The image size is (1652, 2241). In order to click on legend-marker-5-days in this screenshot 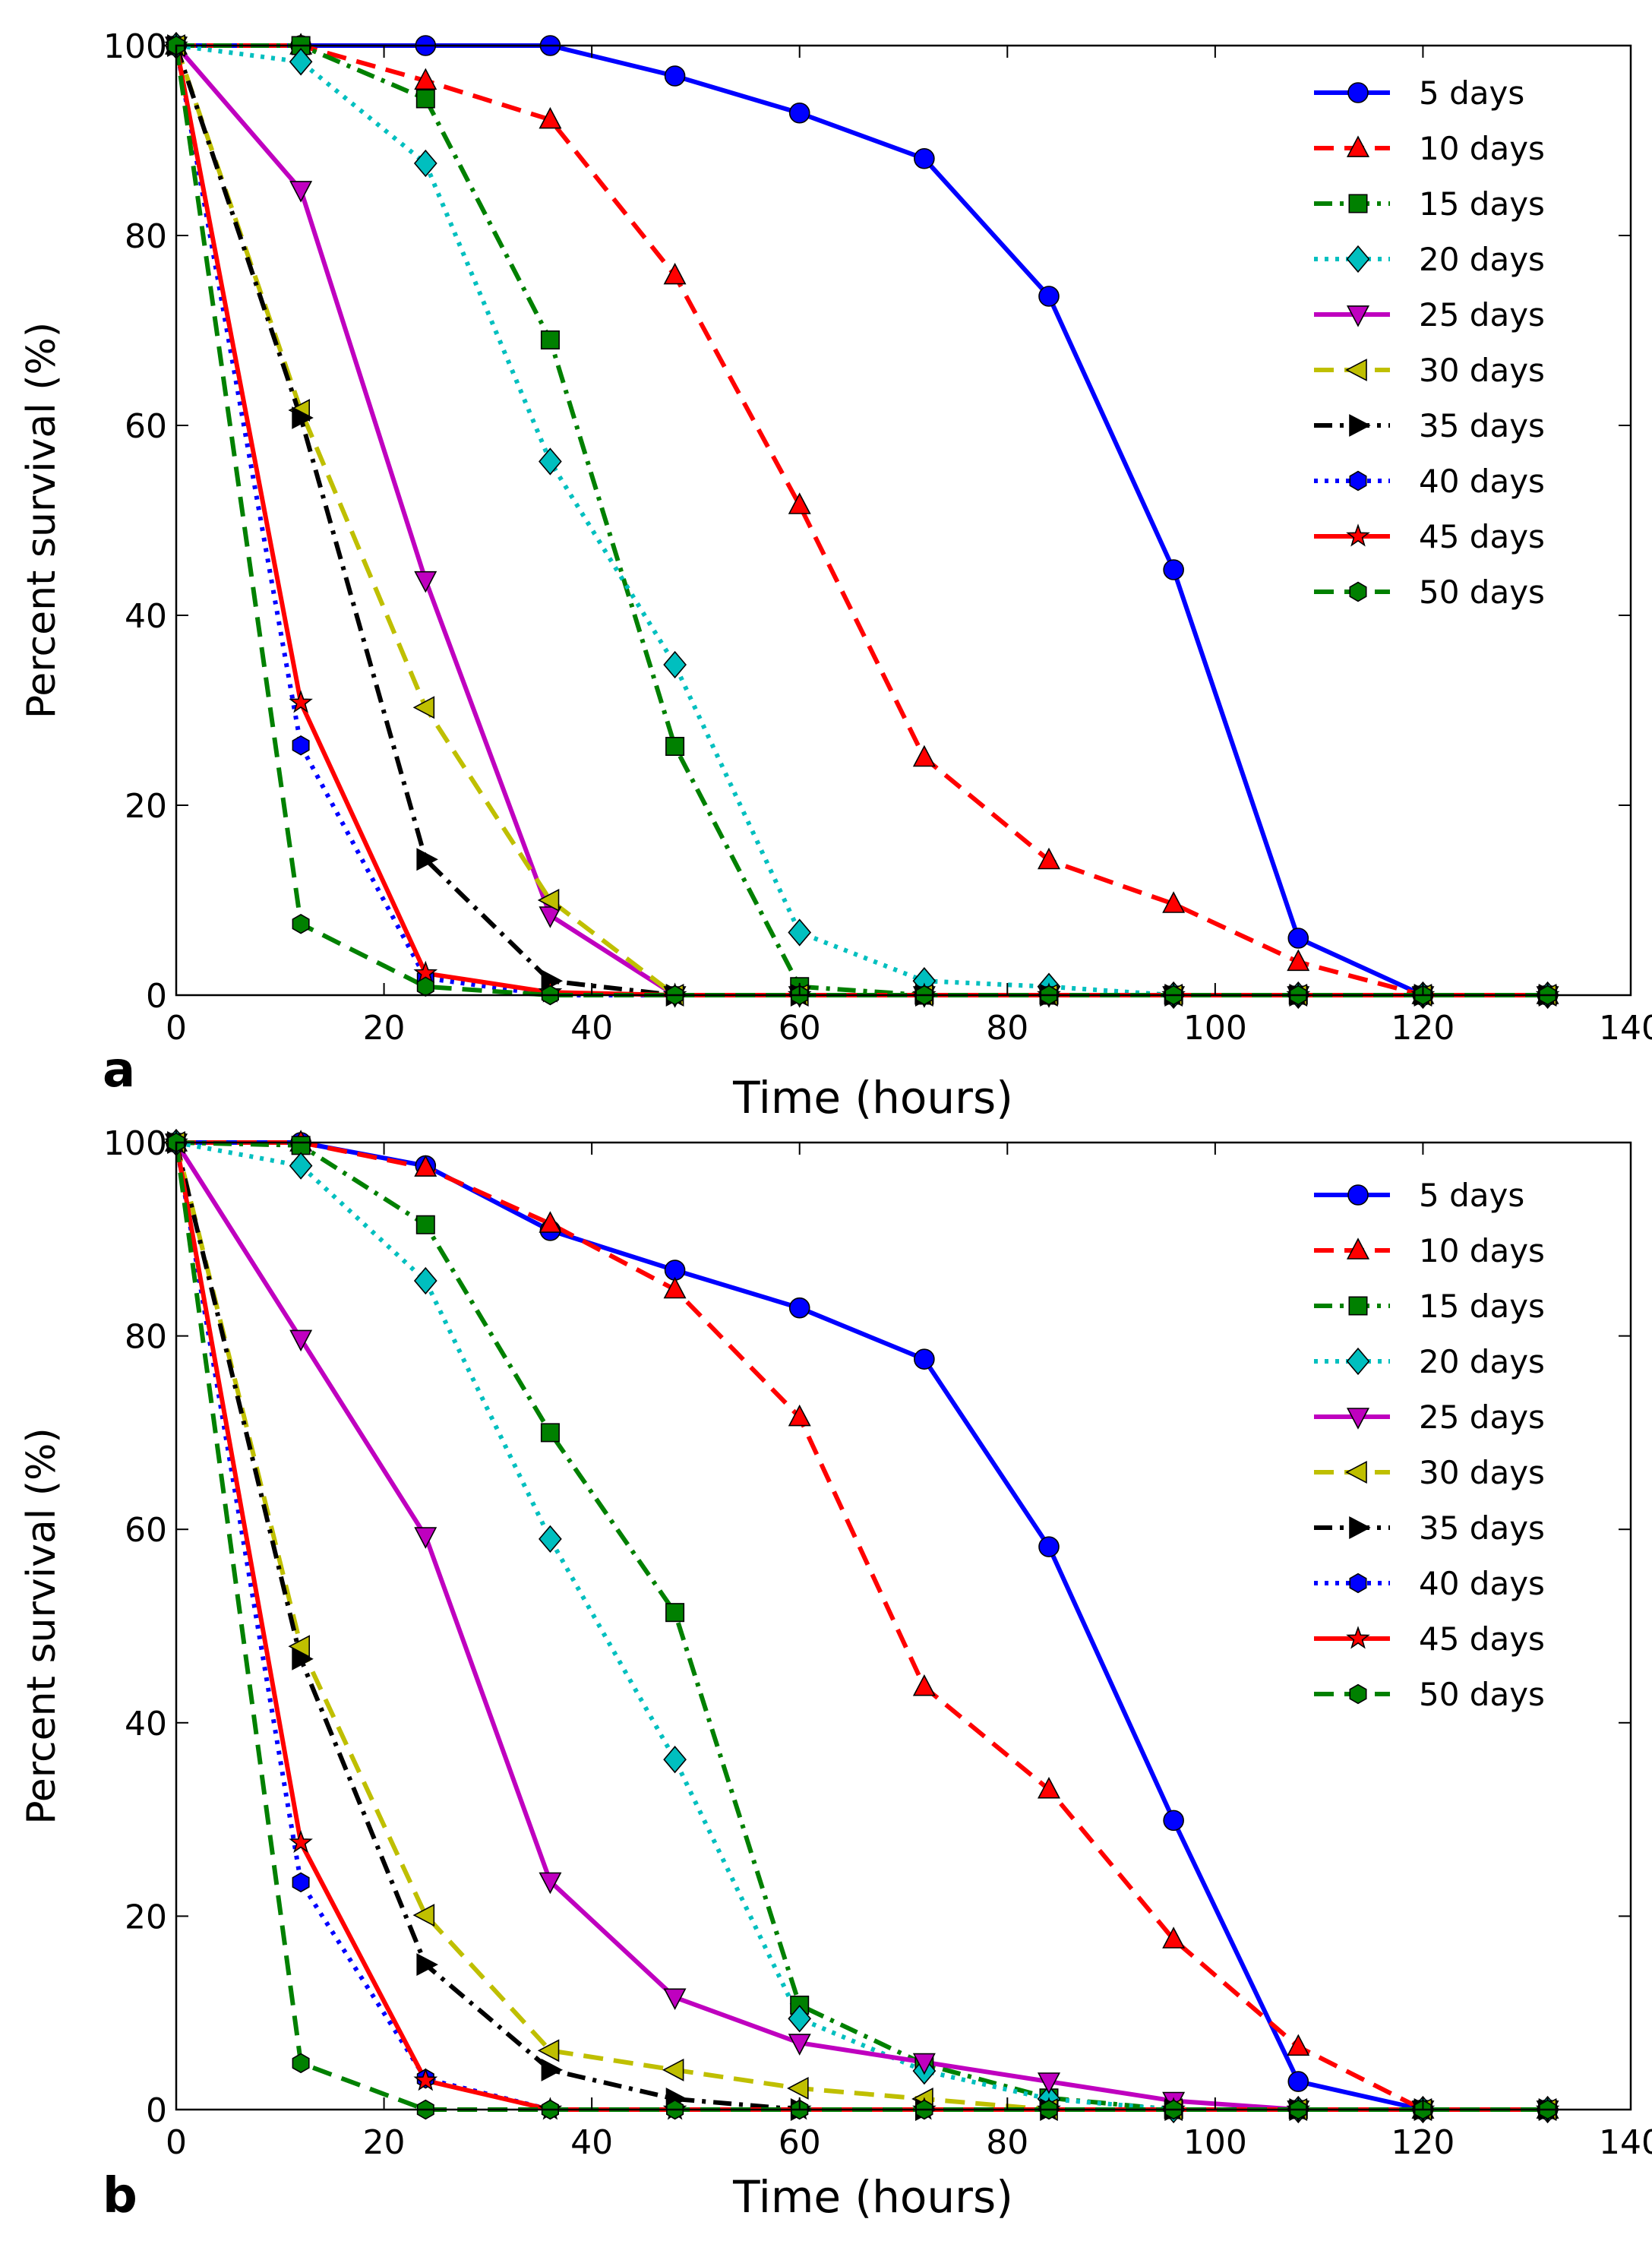, I will do `click(1358, 1195)`.